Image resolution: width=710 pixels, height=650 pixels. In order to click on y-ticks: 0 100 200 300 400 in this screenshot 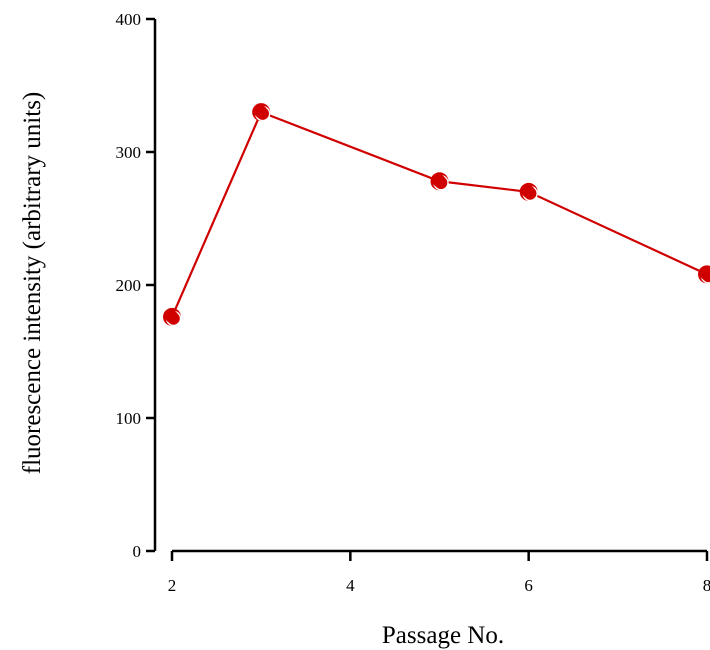, I will do `click(135, 285)`.